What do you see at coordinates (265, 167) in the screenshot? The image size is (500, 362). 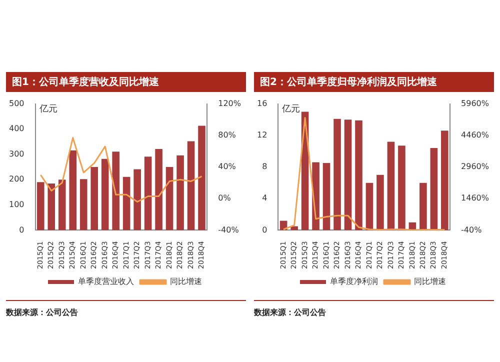 I see `y-tick-label: 8` at bounding box center [265, 167].